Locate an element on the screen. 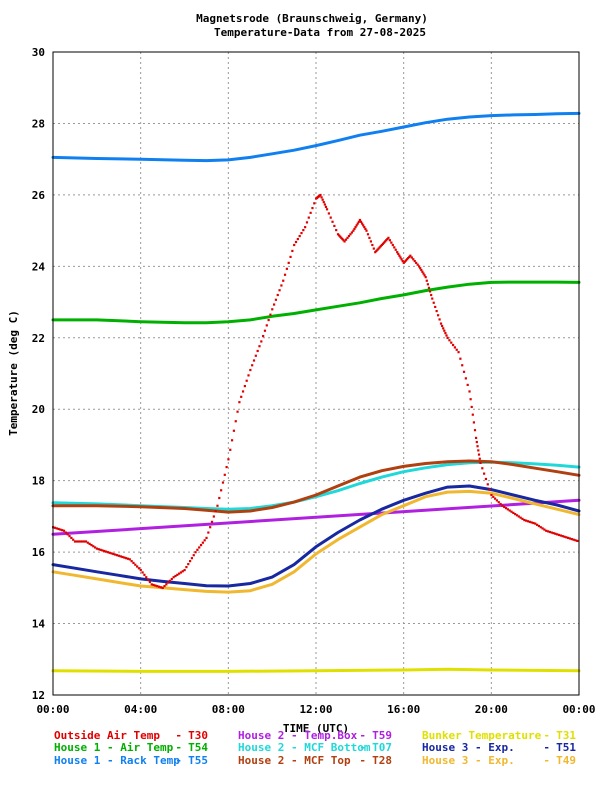 The image size is (600, 800). y-tick-label: 24 is located at coordinates (39, 266).